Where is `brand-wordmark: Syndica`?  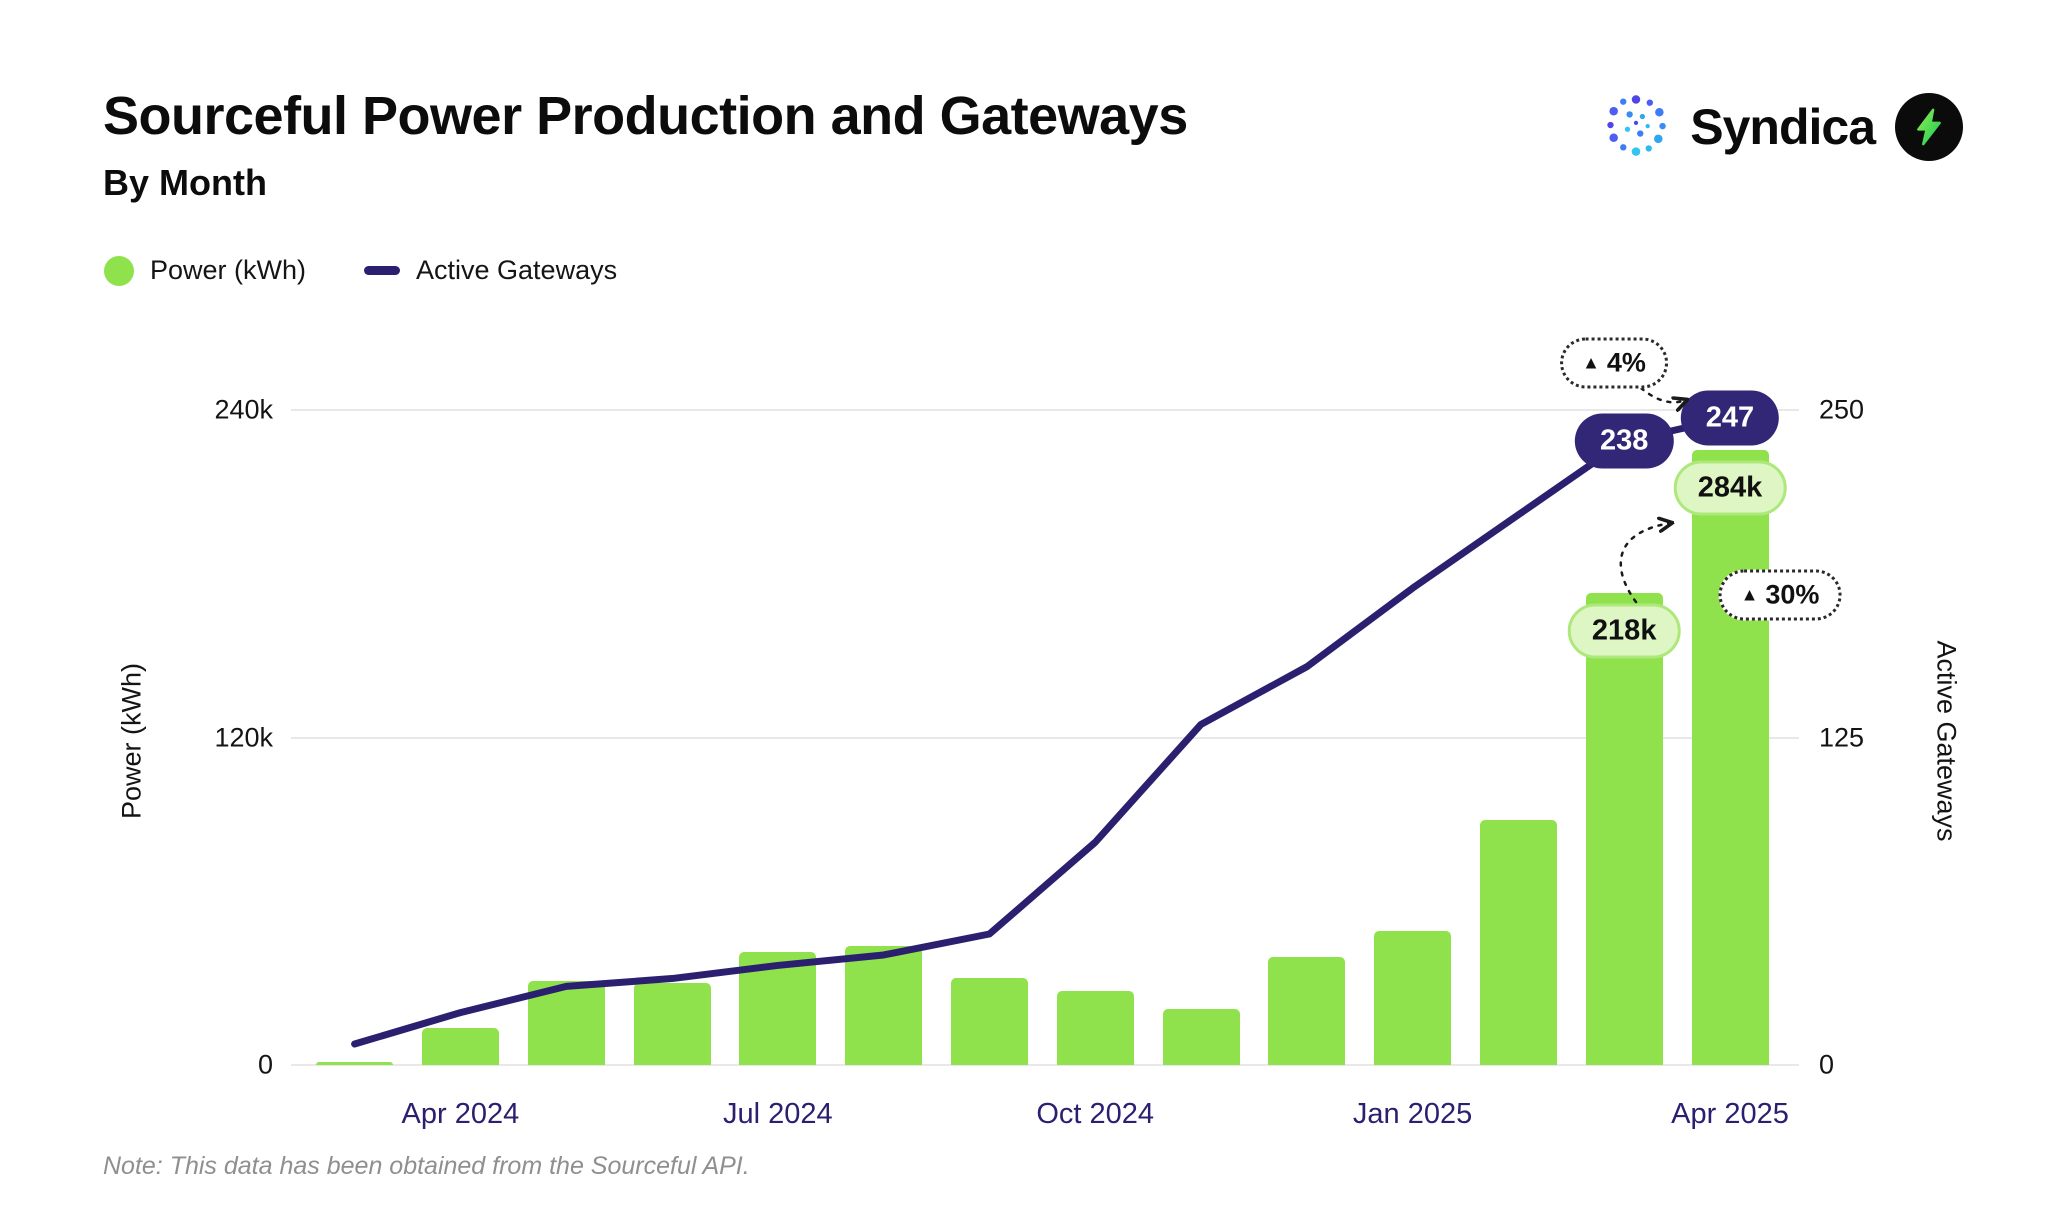
brand-wordmark: Syndica is located at coordinates (1783, 127).